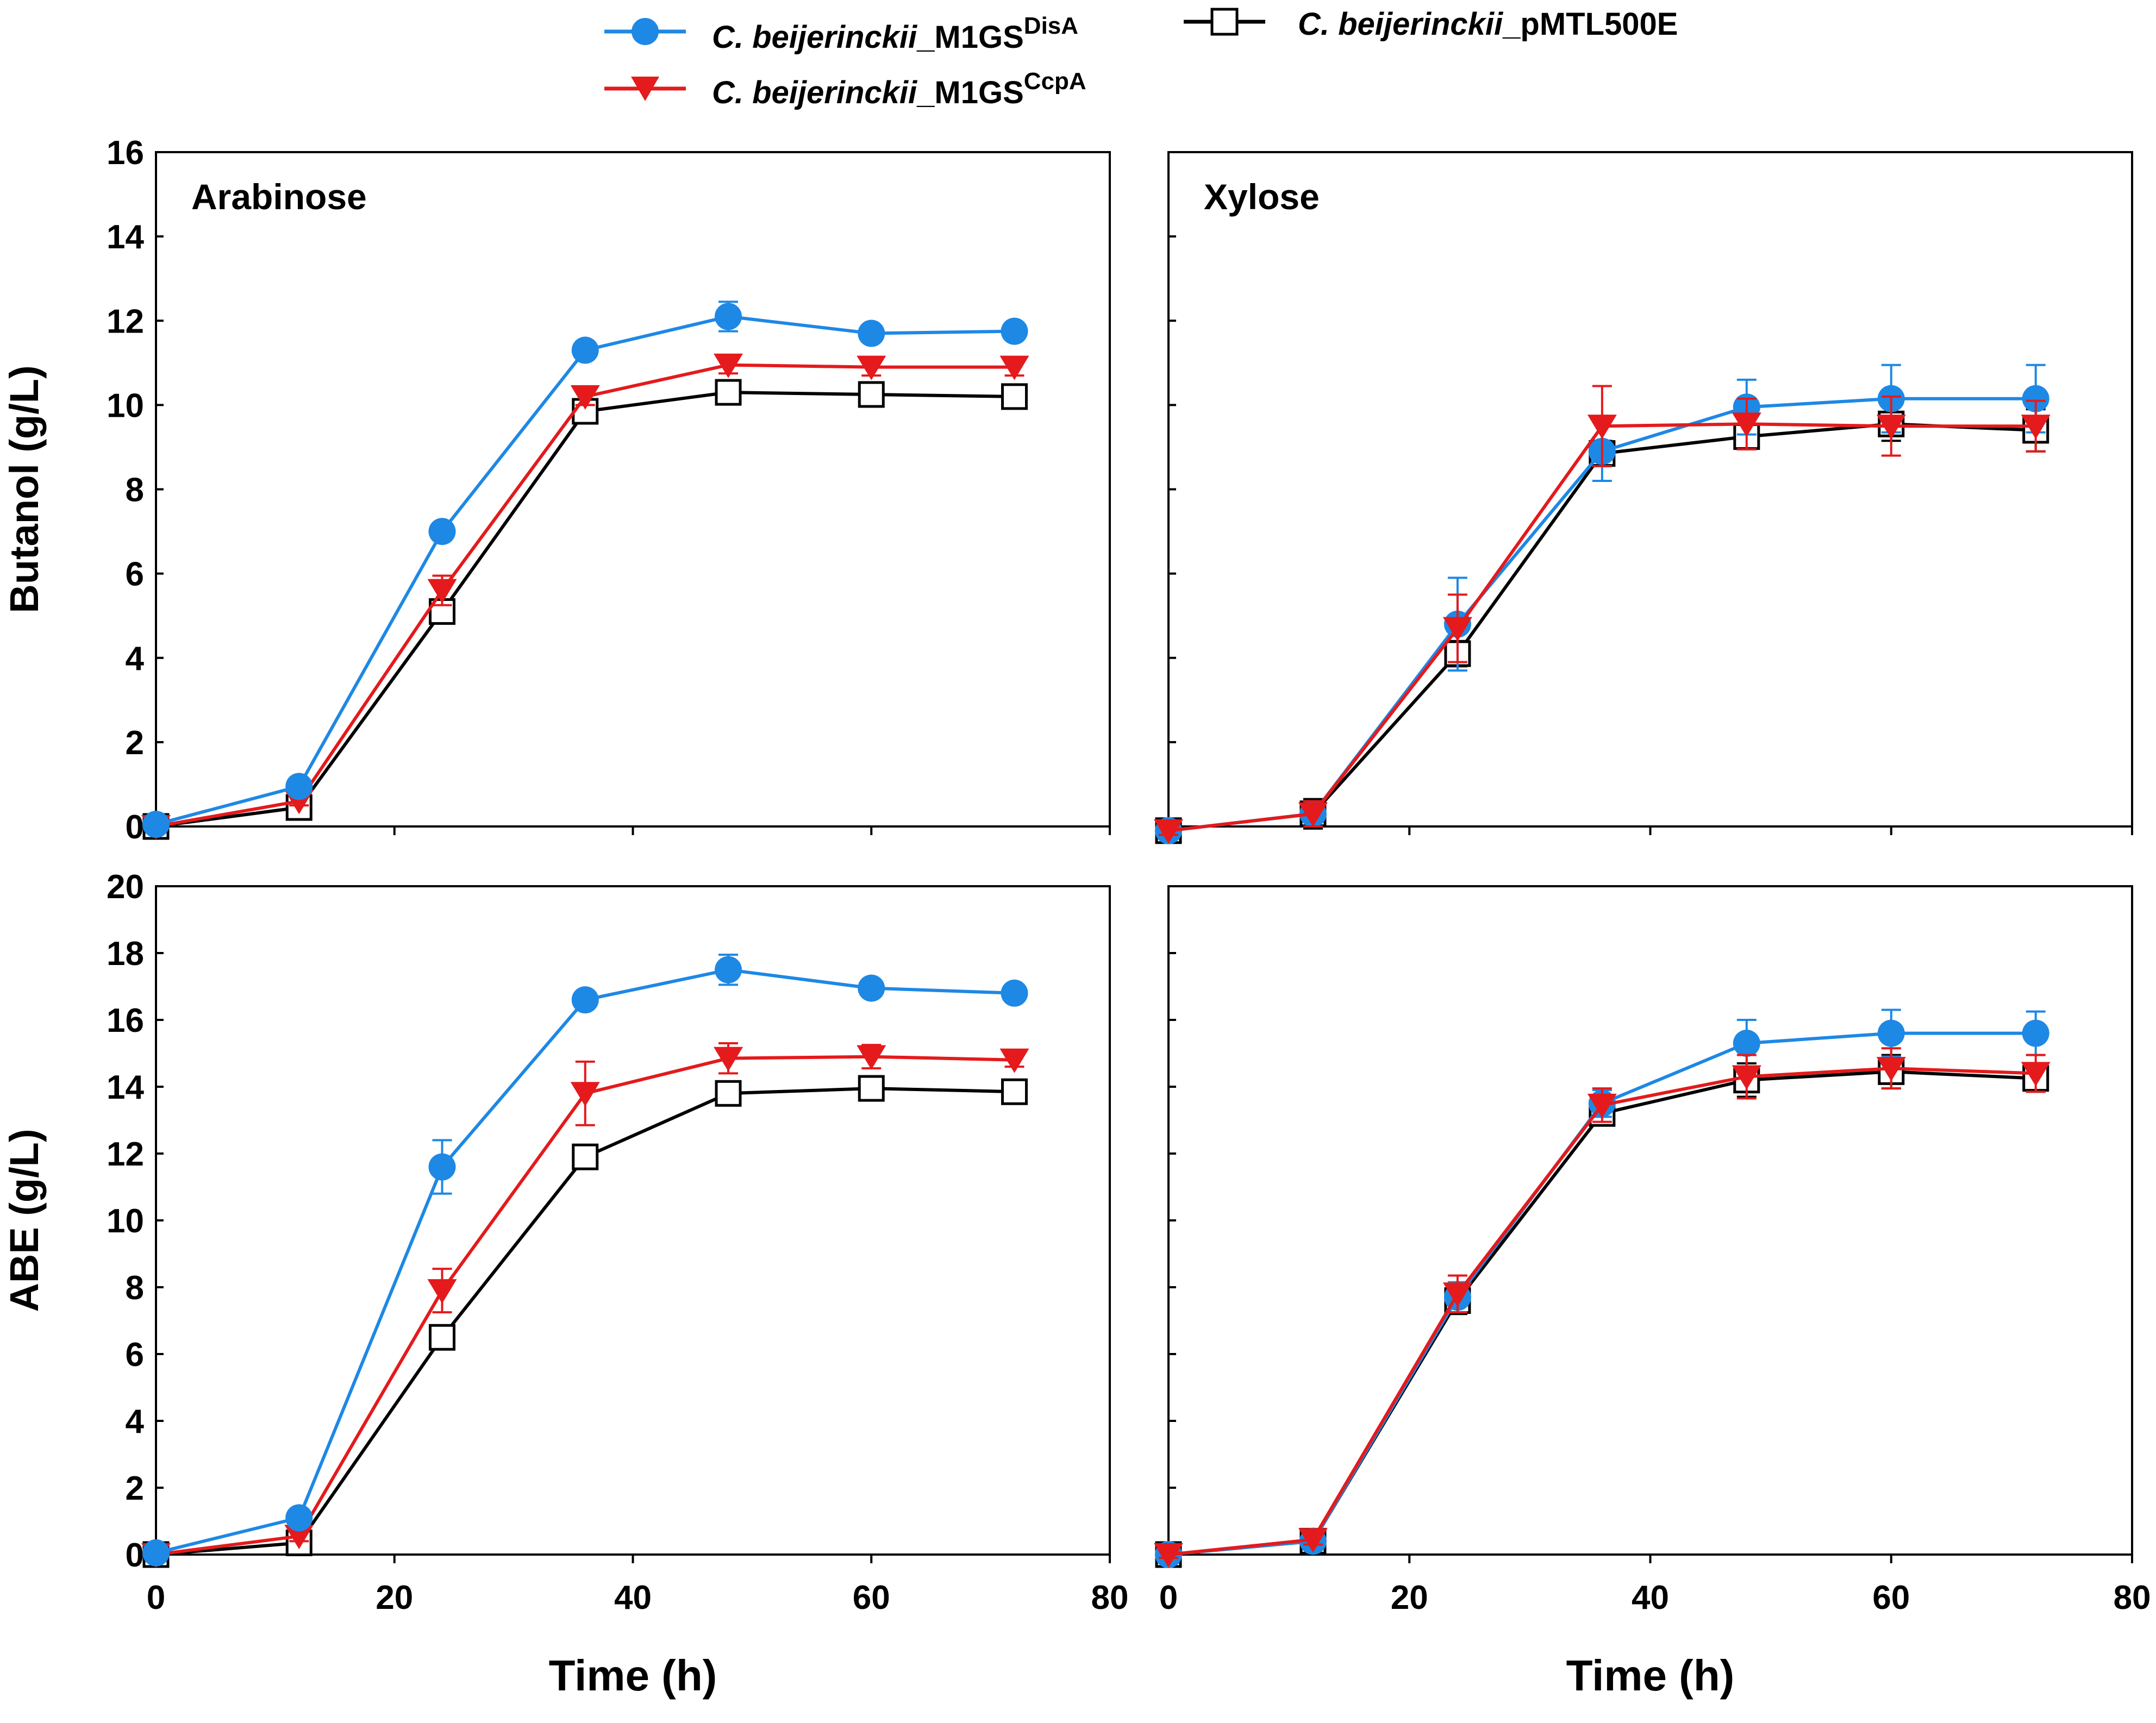  What do you see at coordinates (871, 1598) in the screenshot?
I see `x-tick-label: 60` at bounding box center [871, 1598].